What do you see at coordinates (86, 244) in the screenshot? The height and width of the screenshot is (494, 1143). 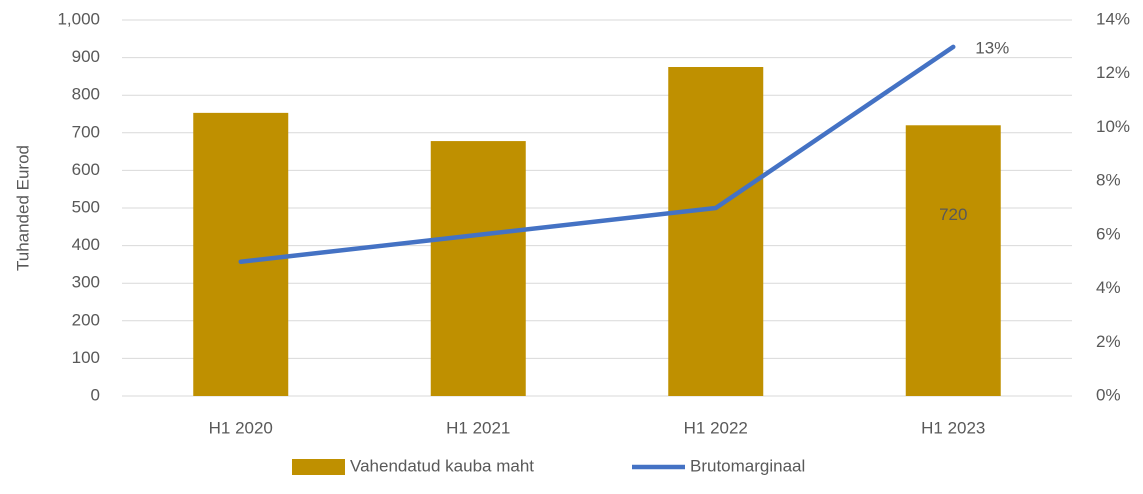 I see `y-tick-label: 400` at bounding box center [86, 244].